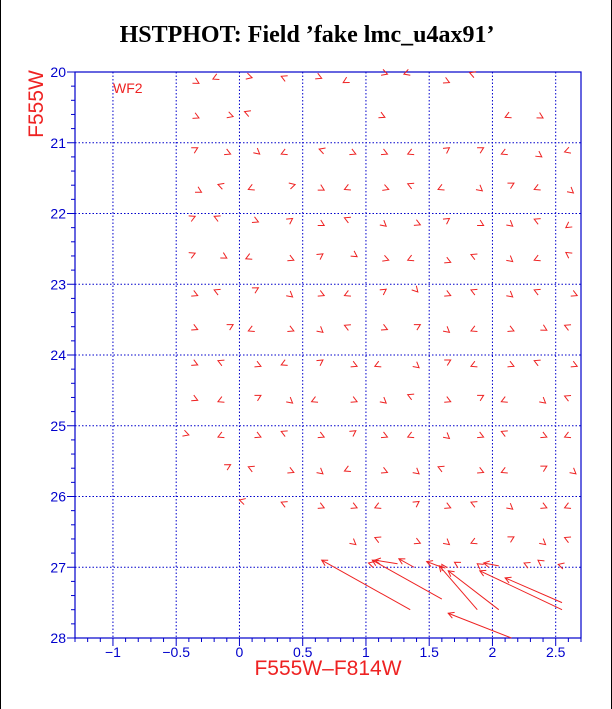 This screenshot has width=612, height=709. I want to click on y-tick-label: 27, so click(58, 567).